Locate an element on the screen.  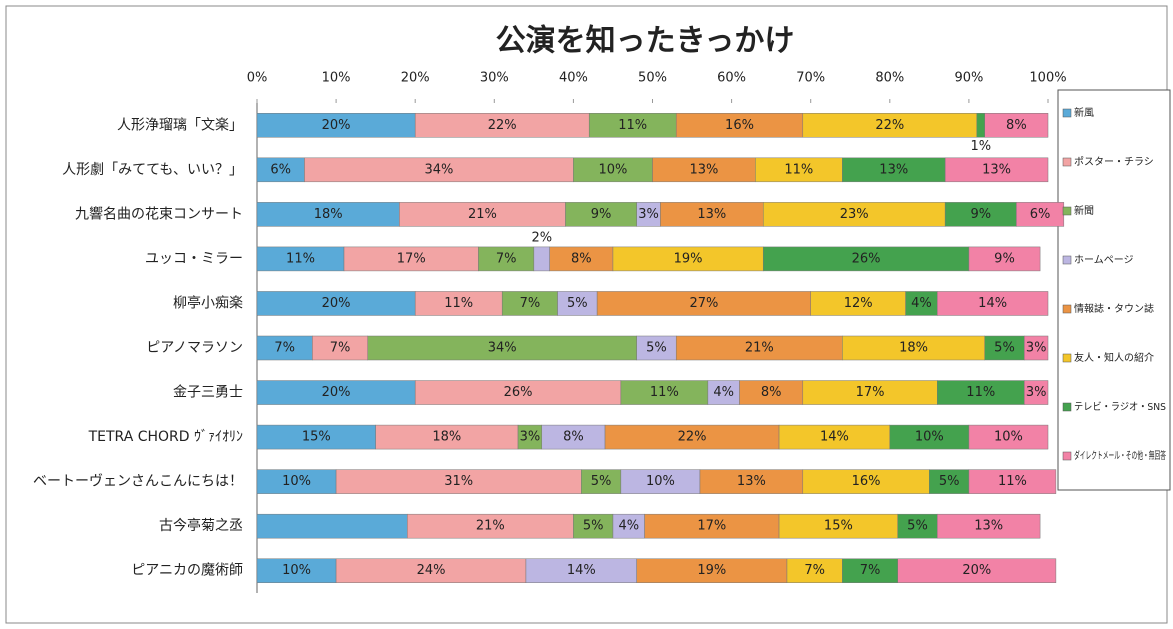
data-label: 26% is located at coordinates (866, 258).